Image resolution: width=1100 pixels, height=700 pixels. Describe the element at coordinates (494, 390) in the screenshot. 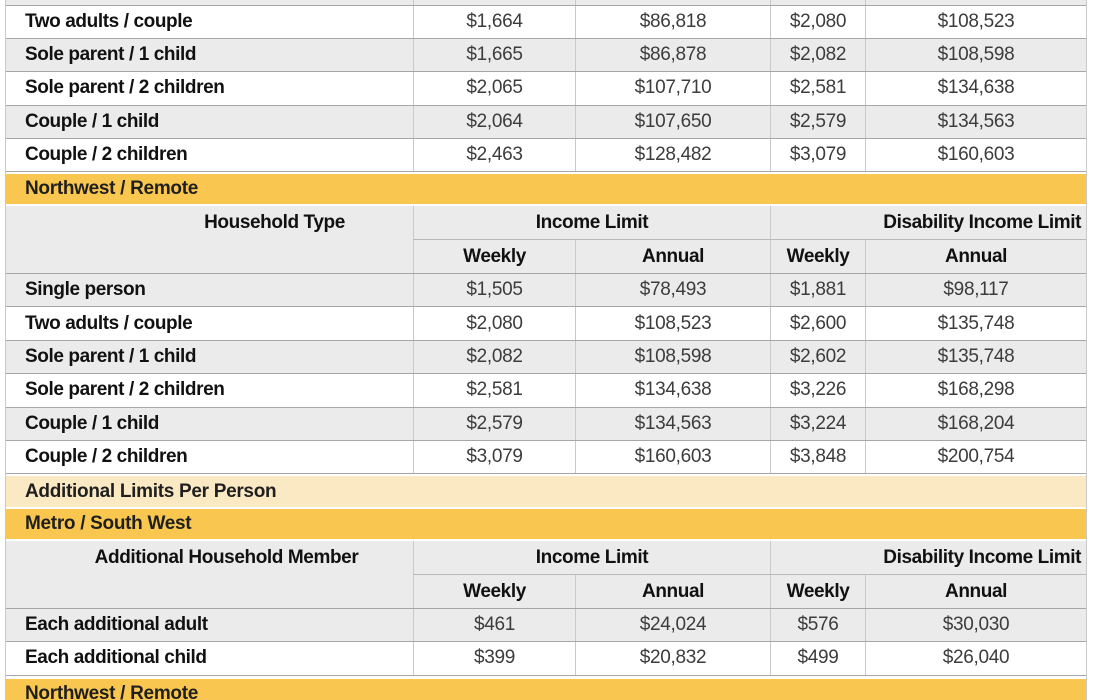

I see `weekly-income-value: $2,581` at that location.